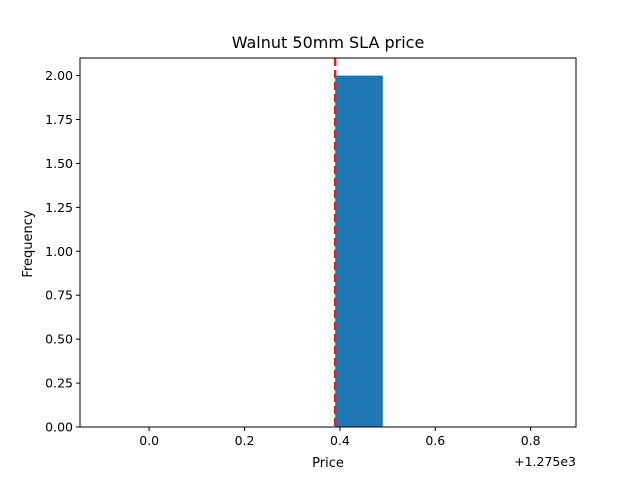 This screenshot has width=640, height=480. Describe the element at coordinates (545, 461) in the screenshot. I see `x-axis-offset-label: +1.275e3` at that location.